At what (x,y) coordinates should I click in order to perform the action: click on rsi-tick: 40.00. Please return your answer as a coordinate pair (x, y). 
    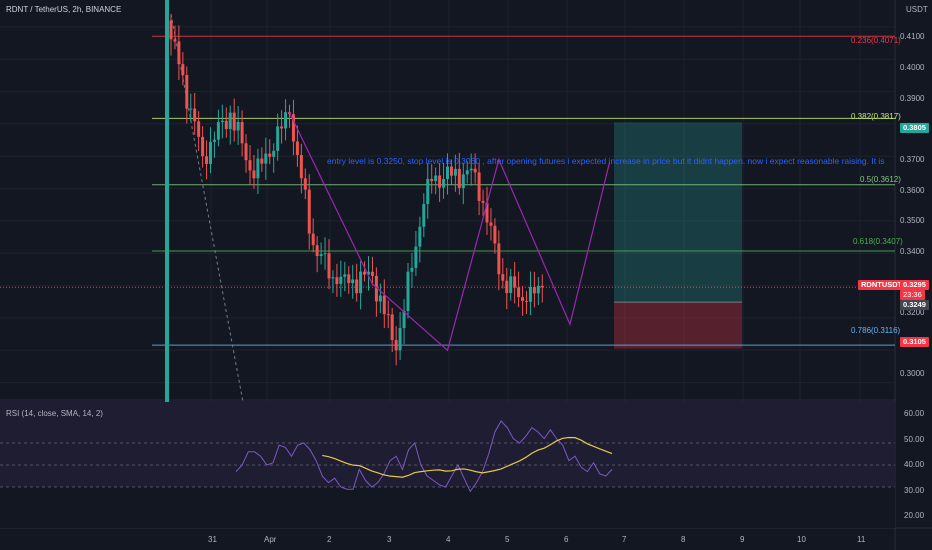
    Looking at the image, I should click on (914, 464).